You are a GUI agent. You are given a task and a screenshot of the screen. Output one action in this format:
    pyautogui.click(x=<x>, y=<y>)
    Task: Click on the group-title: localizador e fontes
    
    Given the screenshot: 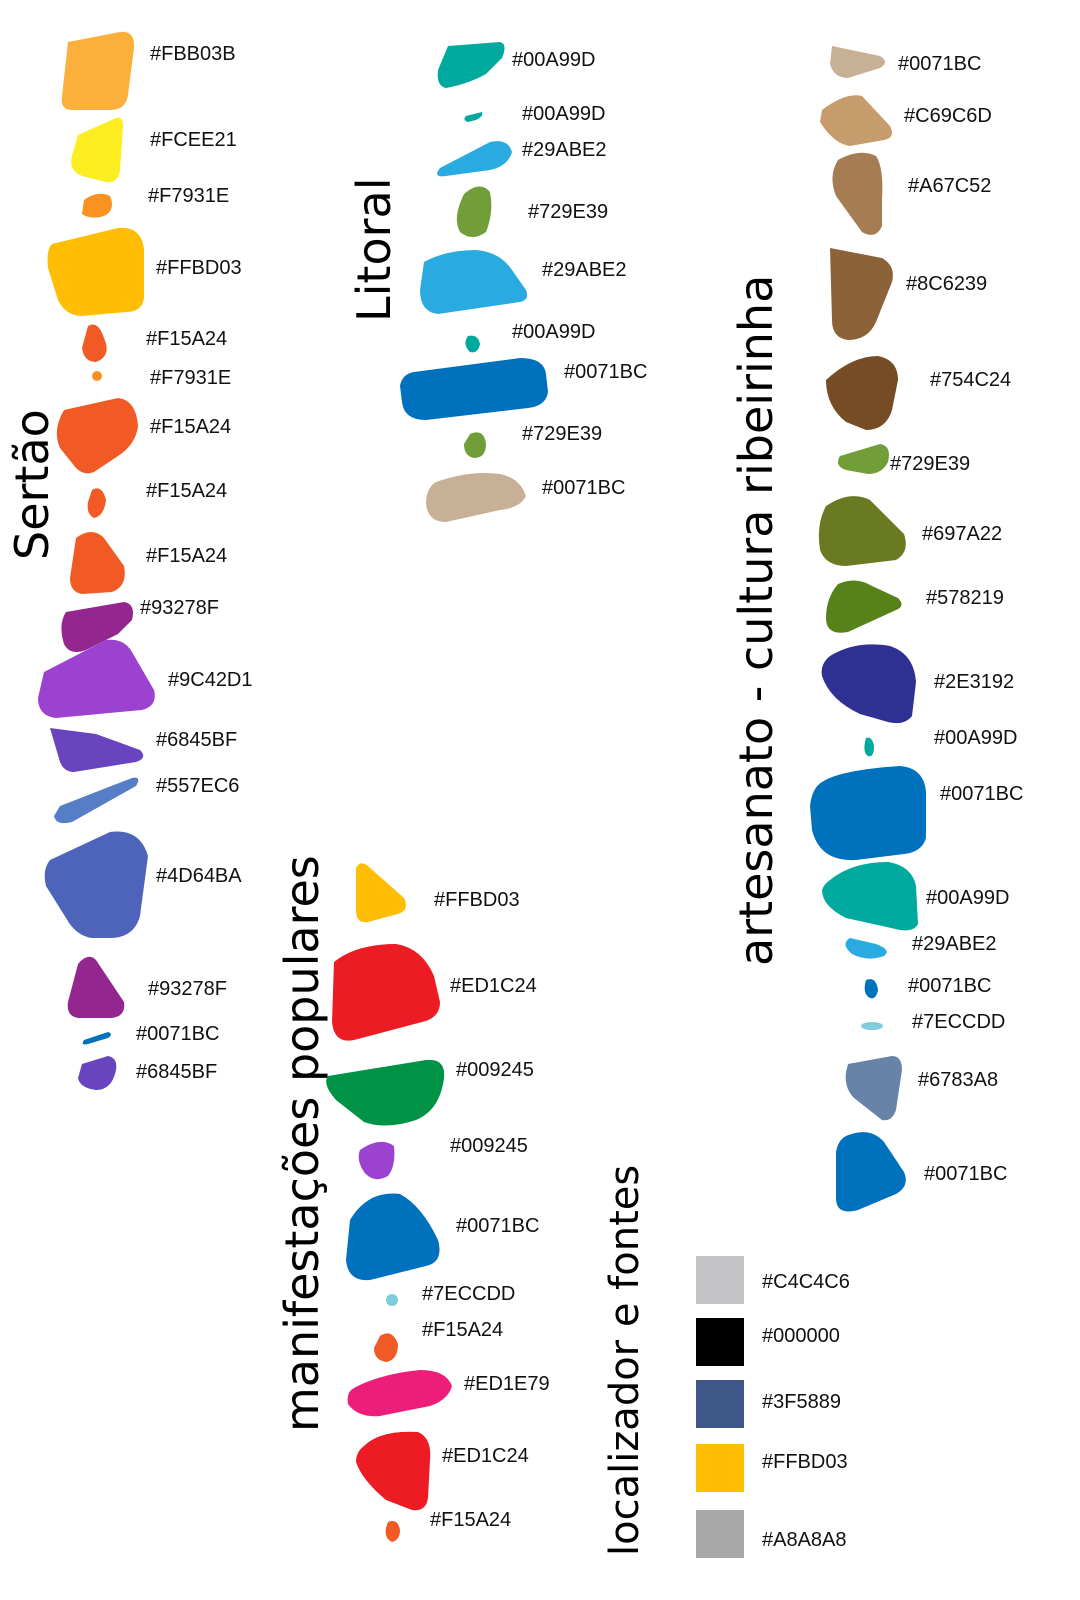 What is the action you would take?
    pyautogui.click(x=625, y=1360)
    